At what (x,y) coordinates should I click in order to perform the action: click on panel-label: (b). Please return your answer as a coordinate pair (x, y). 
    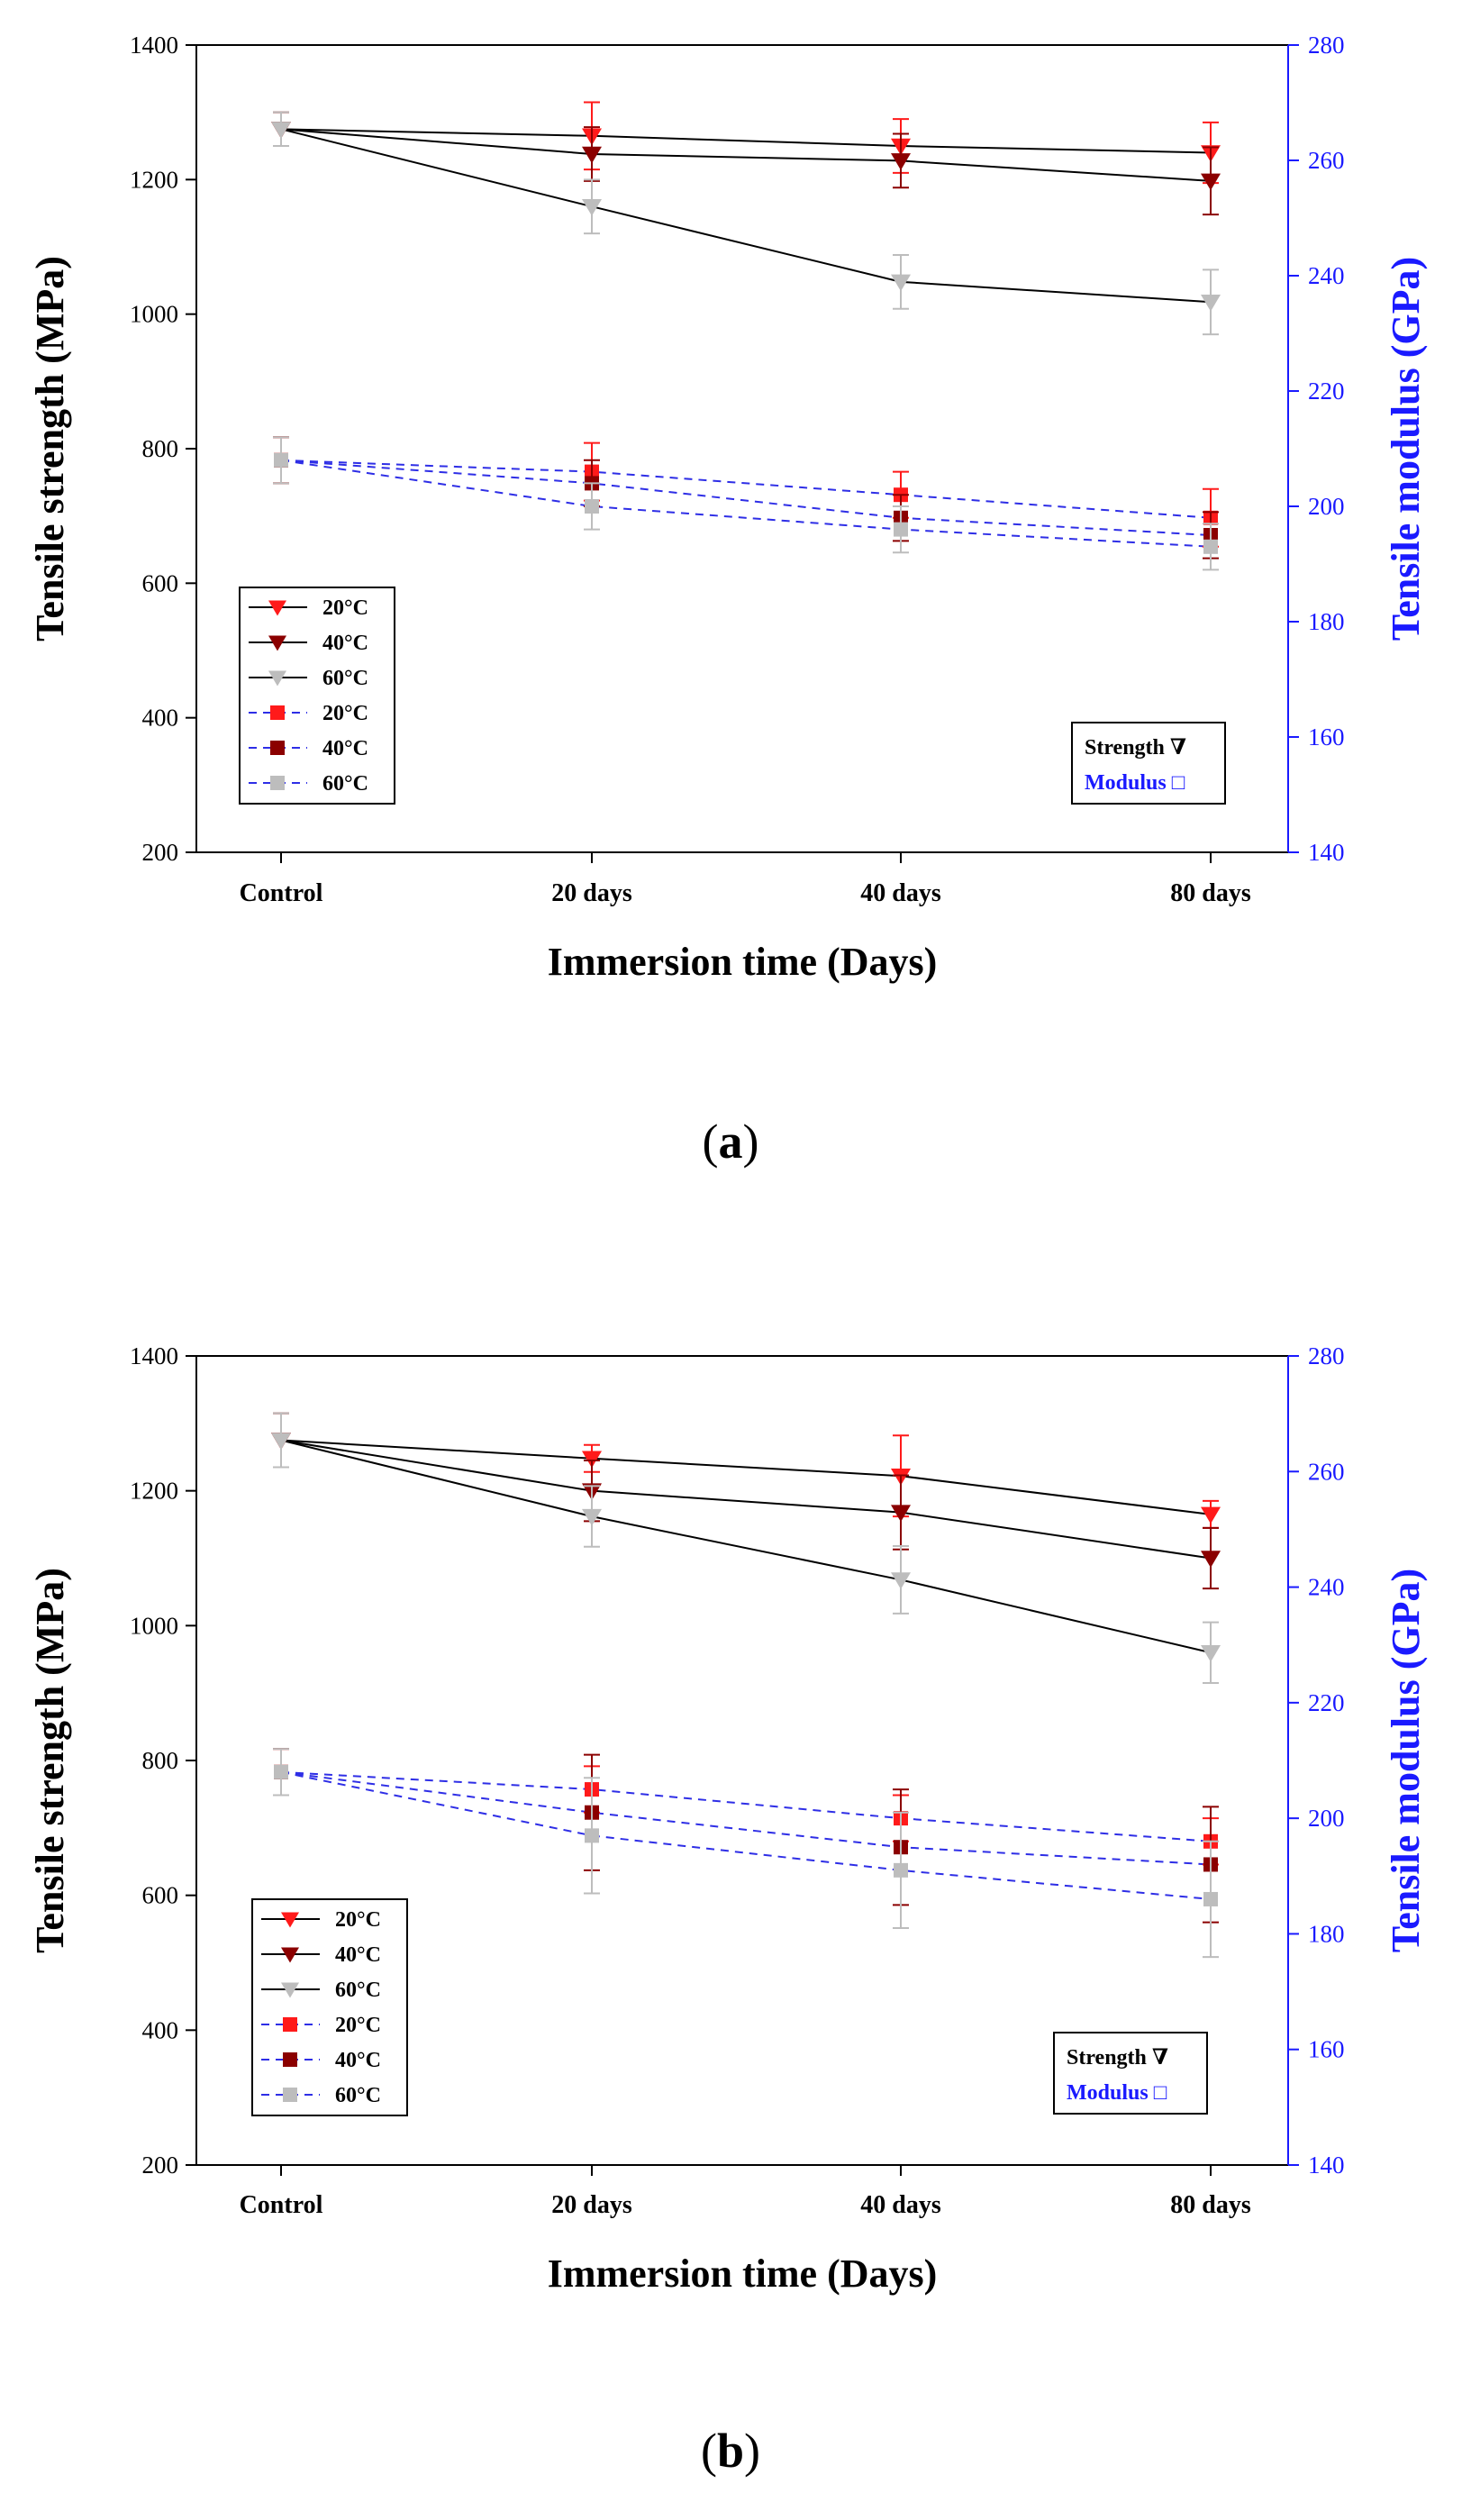
    Looking at the image, I should click on (730, 2451).